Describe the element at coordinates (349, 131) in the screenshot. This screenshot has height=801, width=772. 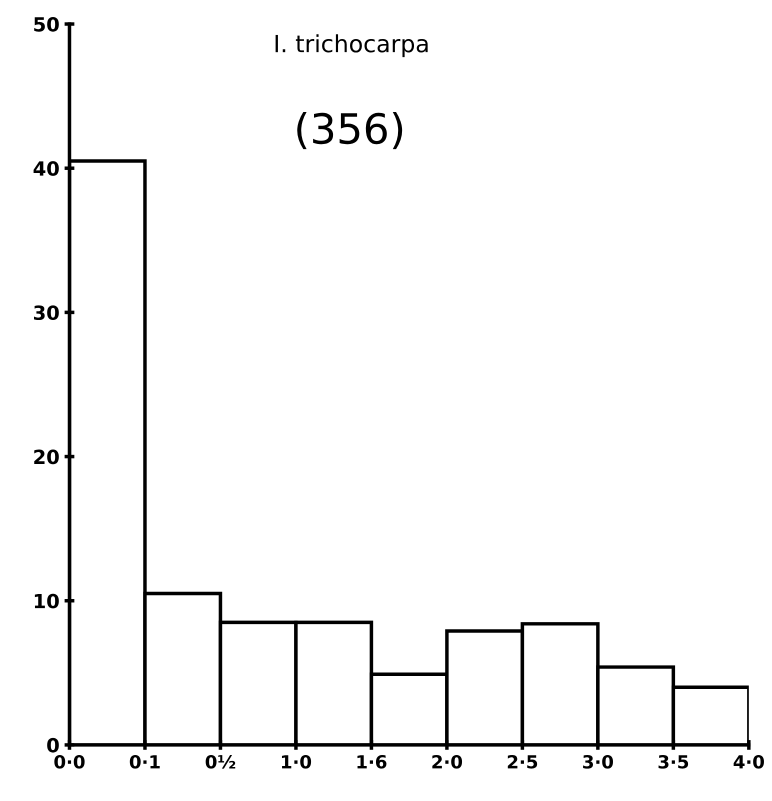
I see `annotation: (356)` at that location.